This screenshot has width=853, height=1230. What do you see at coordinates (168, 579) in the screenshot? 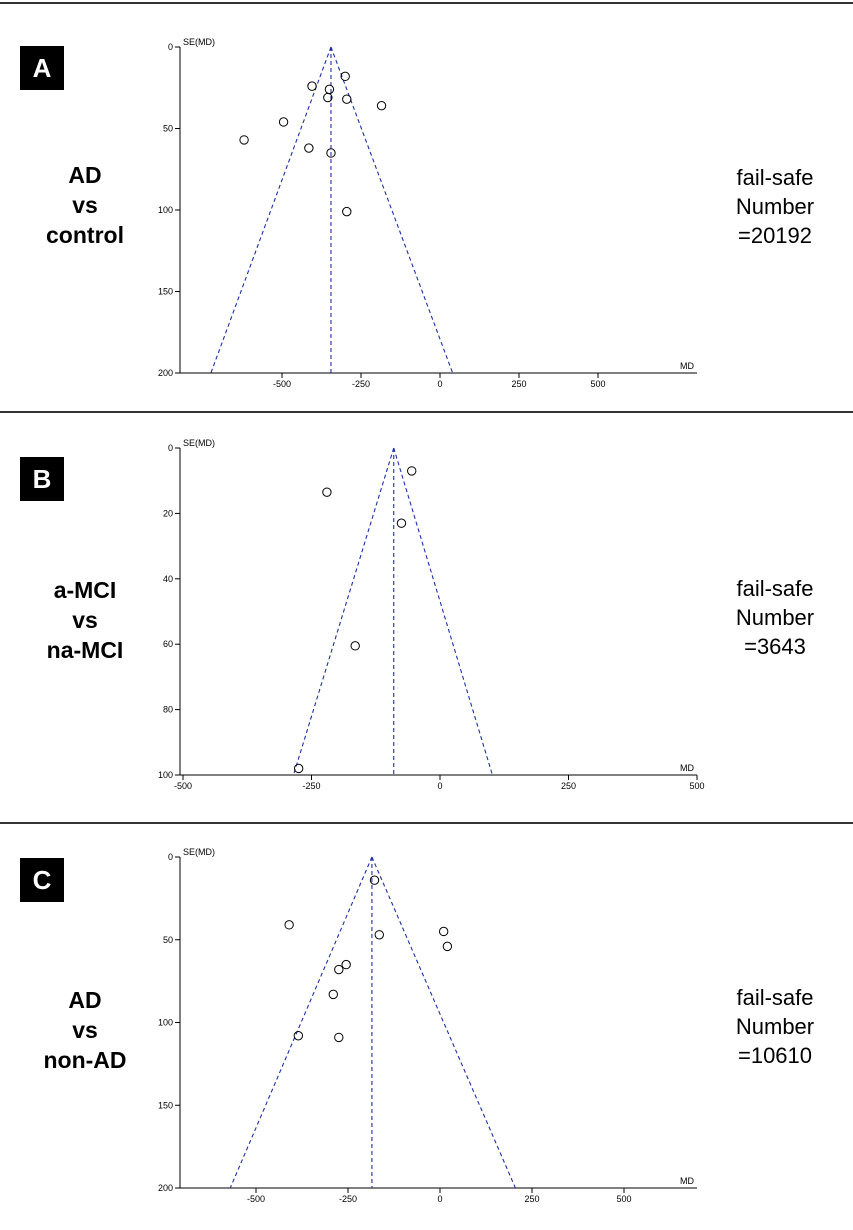
I see `y-tick-label: 40` at bounding box center [168, 579].